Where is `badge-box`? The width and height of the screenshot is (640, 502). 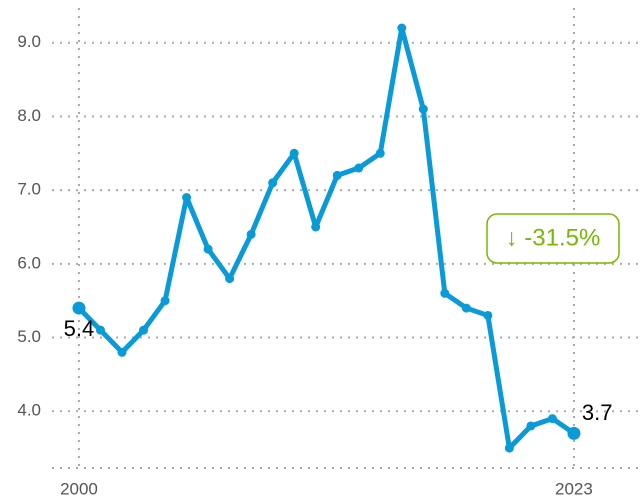
badge-box is located at coordinates (553, 238).